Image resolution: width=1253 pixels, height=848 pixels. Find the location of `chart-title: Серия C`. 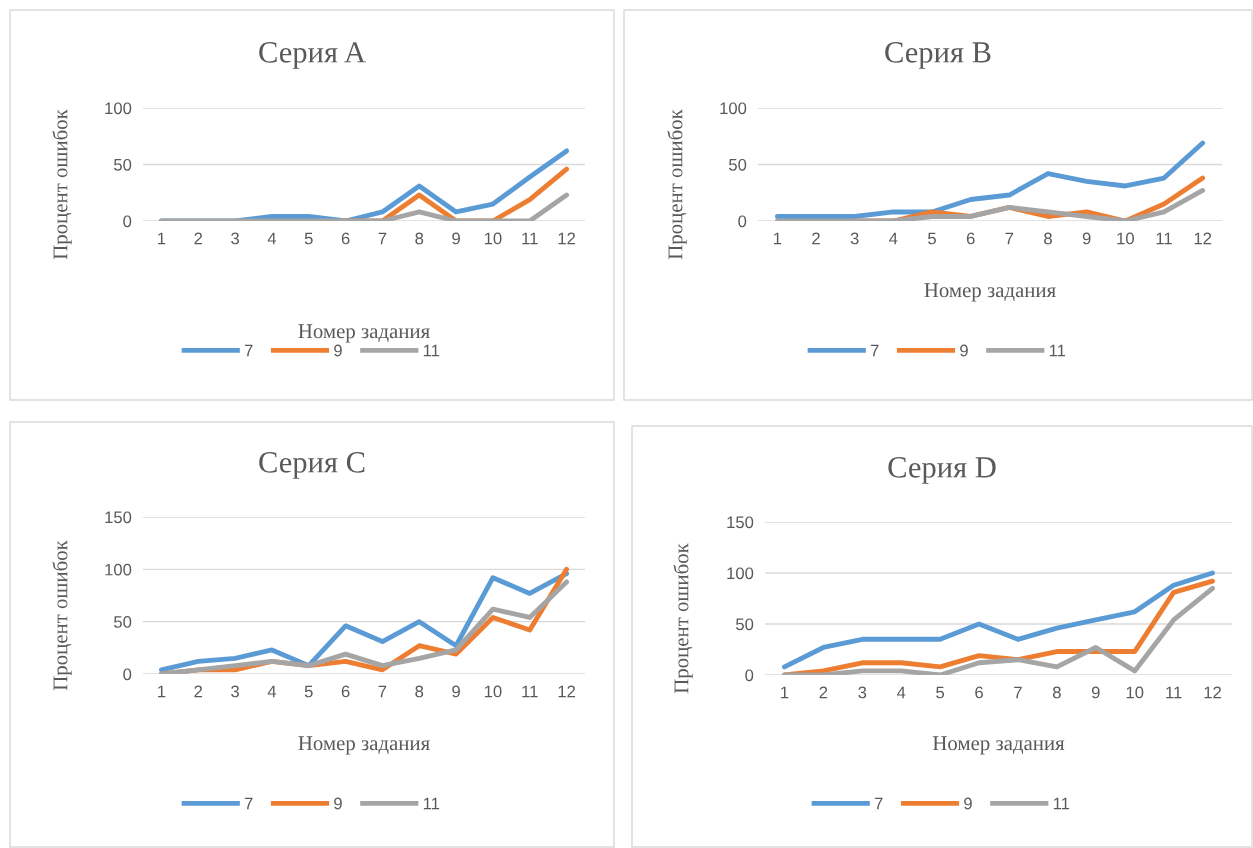

chart-title: Серия C is located at coordinates (312, 465).